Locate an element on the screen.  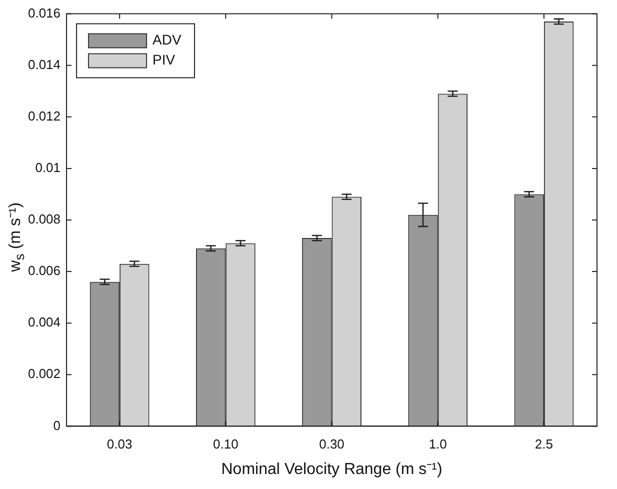
x-axis-title: Nominal Velocity Range (m s⁻¹) is located at coordinates (331, 469).